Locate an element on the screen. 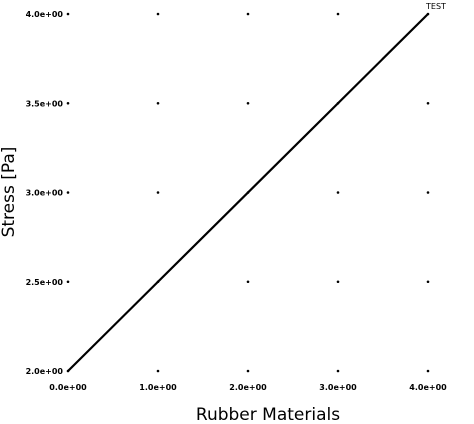 This screenshot has width=474, height=424. y-tick-label: 4.0e+00 is located at coordinates (45, 14).